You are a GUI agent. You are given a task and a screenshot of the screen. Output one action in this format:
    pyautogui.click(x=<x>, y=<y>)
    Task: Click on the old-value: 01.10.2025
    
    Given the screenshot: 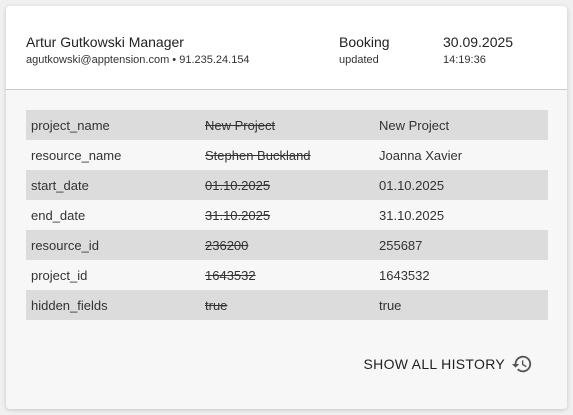 What is the action you would take?
    pyautogui.click(x=287, y=185)
    